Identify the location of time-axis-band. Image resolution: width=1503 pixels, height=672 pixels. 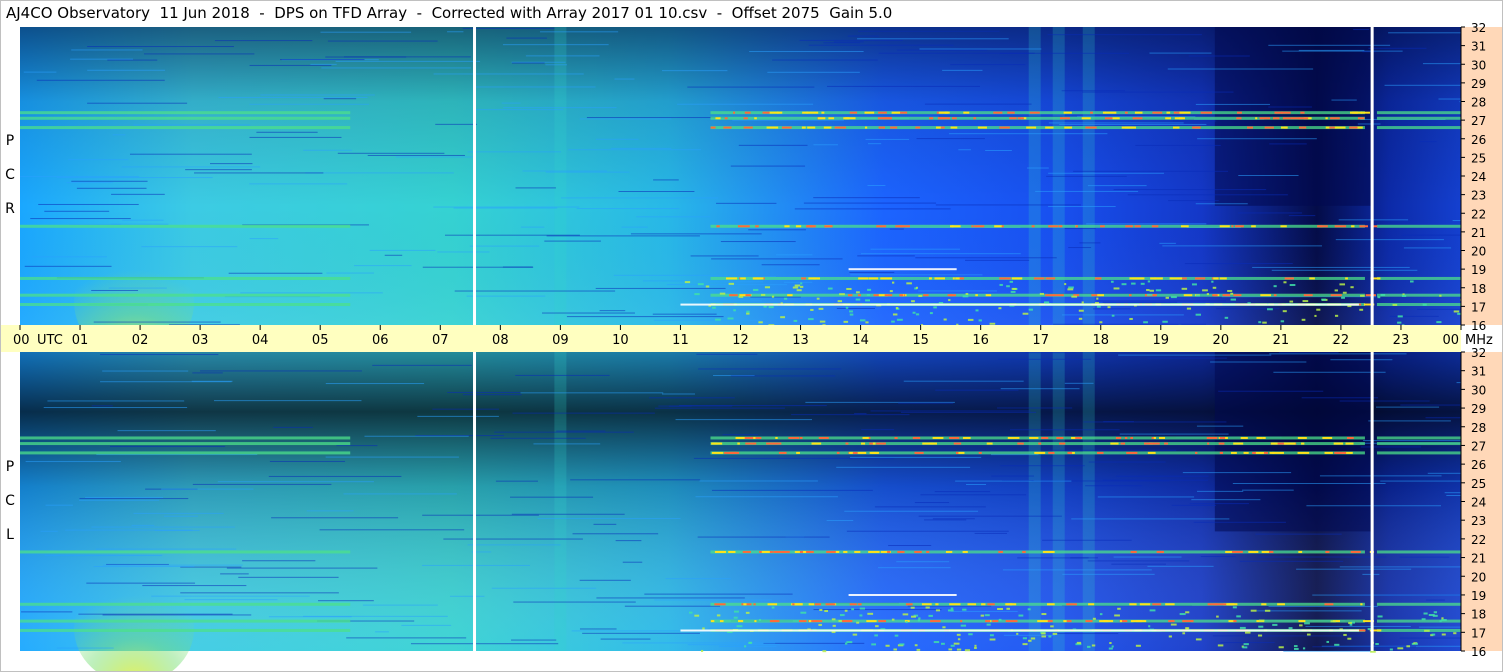
(730, 338).